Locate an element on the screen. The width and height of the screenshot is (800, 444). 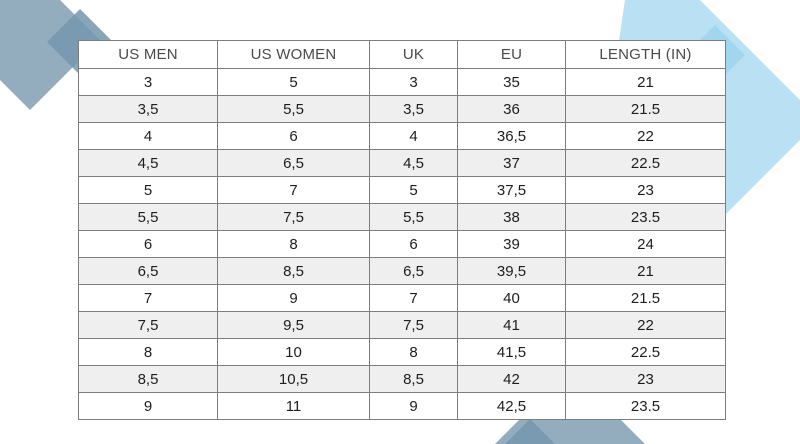
cell-us-women: 5,5 is located at coordinates (293, 109).